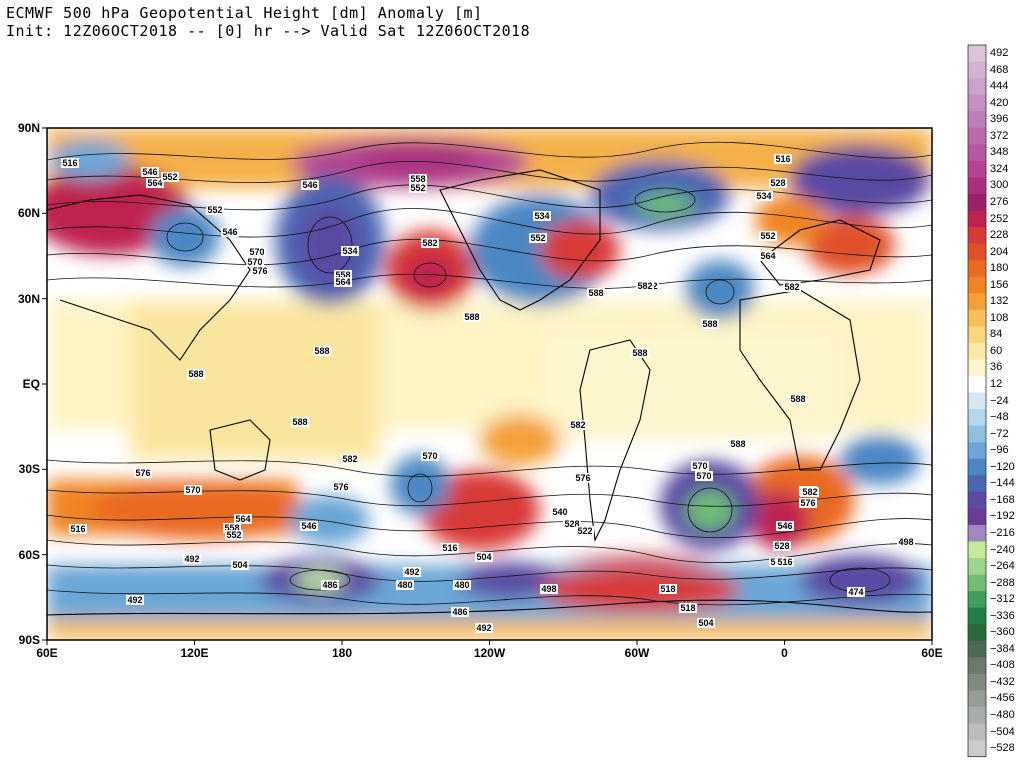 Image resolution: width=1024 pixels, height=768 pixels. What do you see at coordinates (149, 277) in the screenshot?
I see `eurasia-outline` at bounding box center [149, 277].